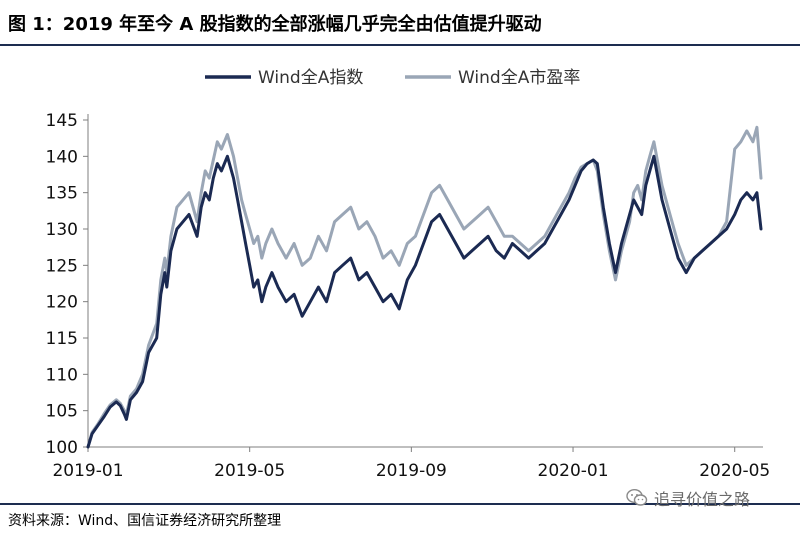 This screenshot has width=800, height=536. I want to click on watermark-text: 追寻价值之路, so click(702, 499).